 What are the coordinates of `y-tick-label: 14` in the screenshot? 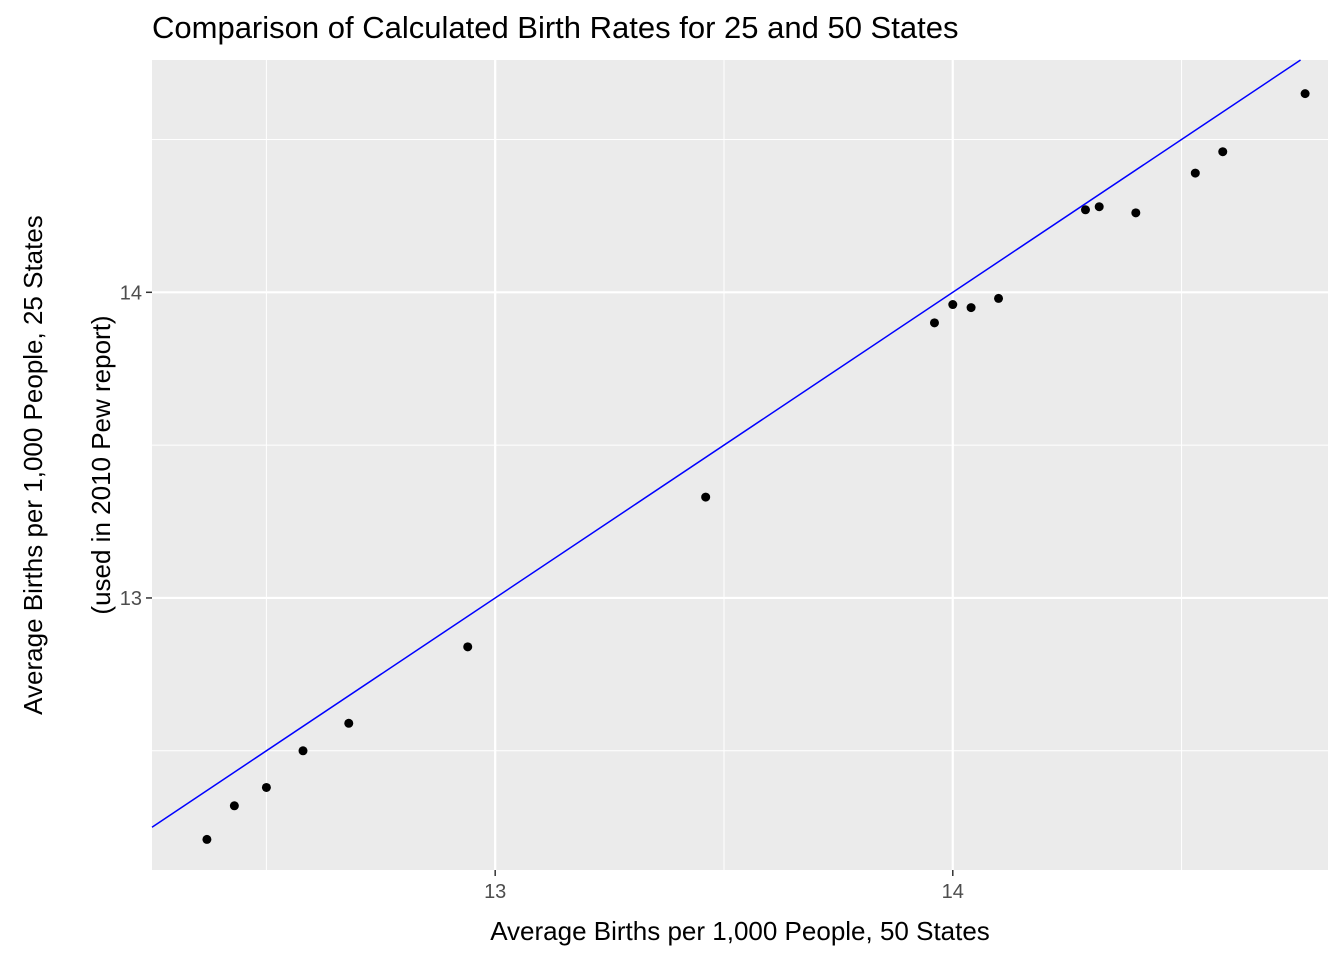 It's located at (131, 293).